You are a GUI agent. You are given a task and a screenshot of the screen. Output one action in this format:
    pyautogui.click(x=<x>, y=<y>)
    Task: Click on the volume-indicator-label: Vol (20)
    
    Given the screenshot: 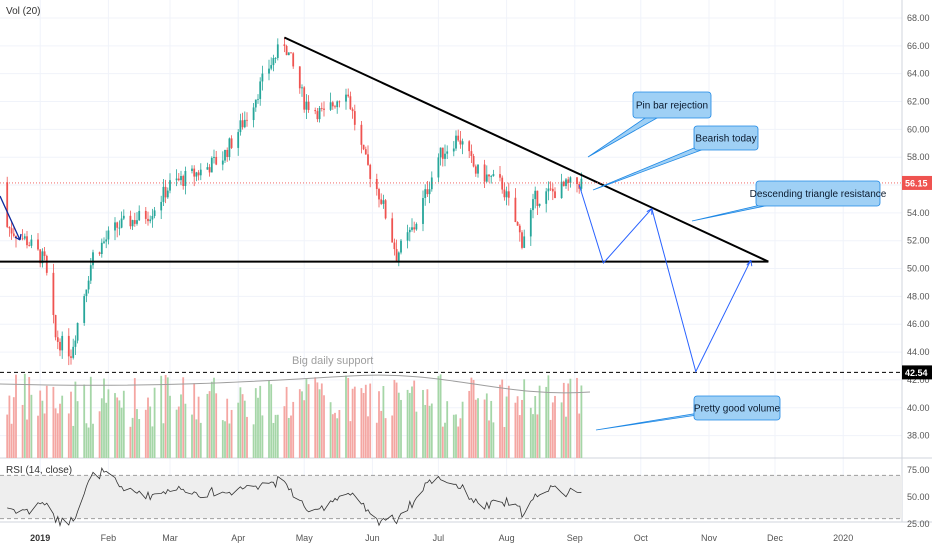 What is the action you would take?
    pyautogui.click(x=23, y=11)
    